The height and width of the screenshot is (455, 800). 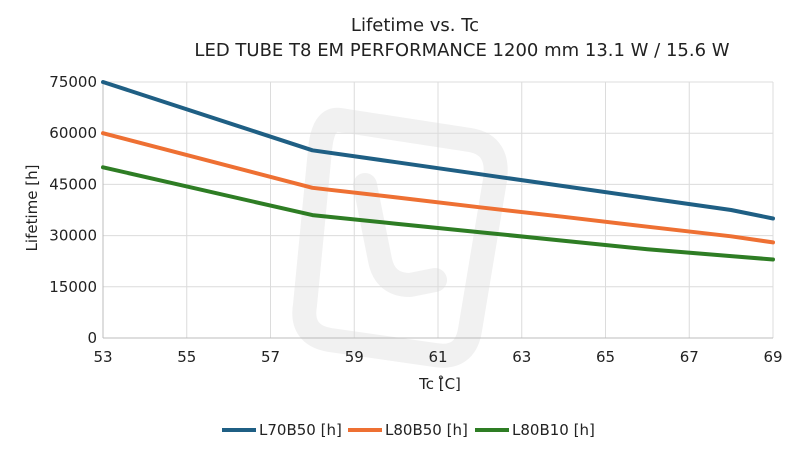 What do you see at coordinates (102, 357) in the screenshot?
I see `x-tick-label: 53` at bounding box center [102, 357].